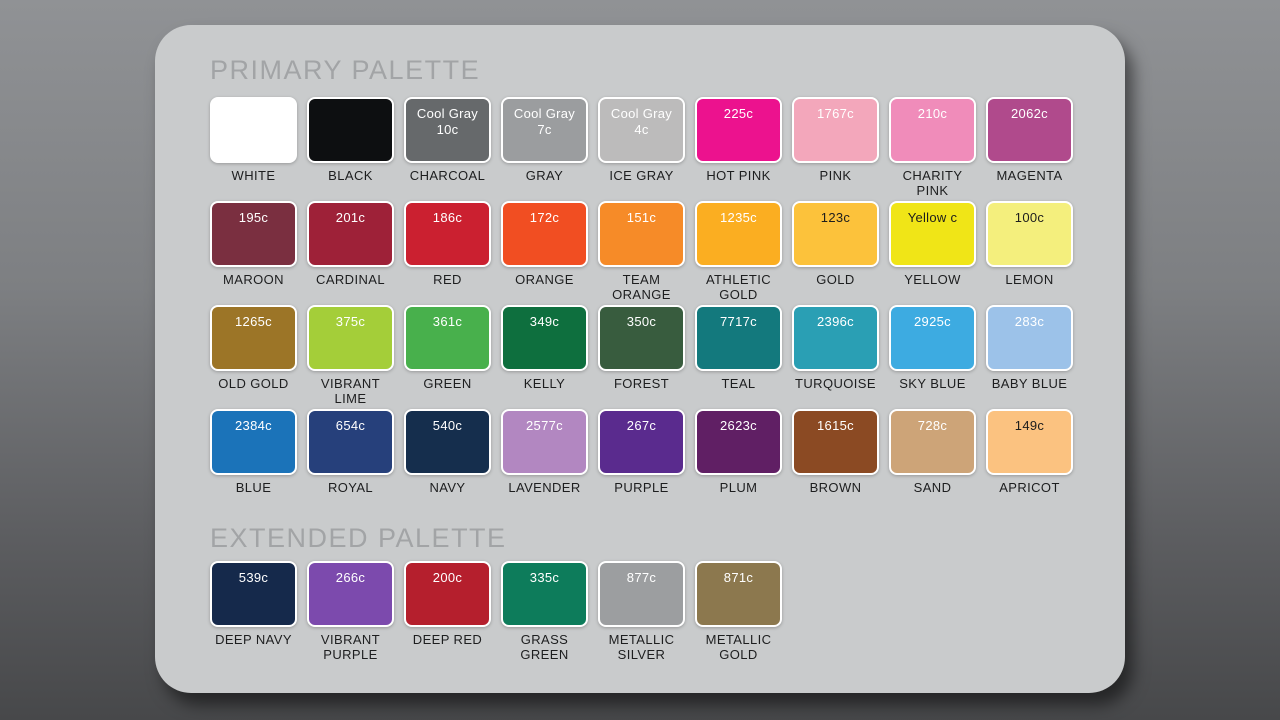 Image resolution: width=1280 pixels, height=720 pixels. What do you see at coordinates (253, 338) in the screenshot?
I see `swatch-old-gold: 1265c` at bounding box center [253, 338].